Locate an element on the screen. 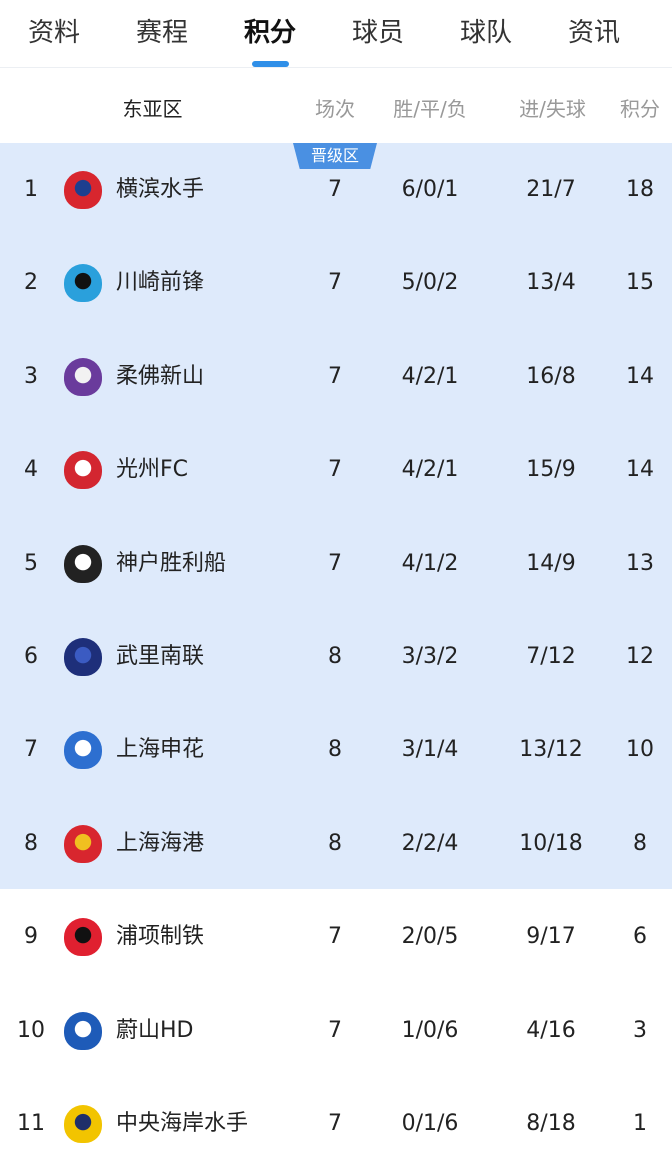 This screenshot has width=672, height=1170. ulsan-crest-icon is located at coordinates (83, 1030).